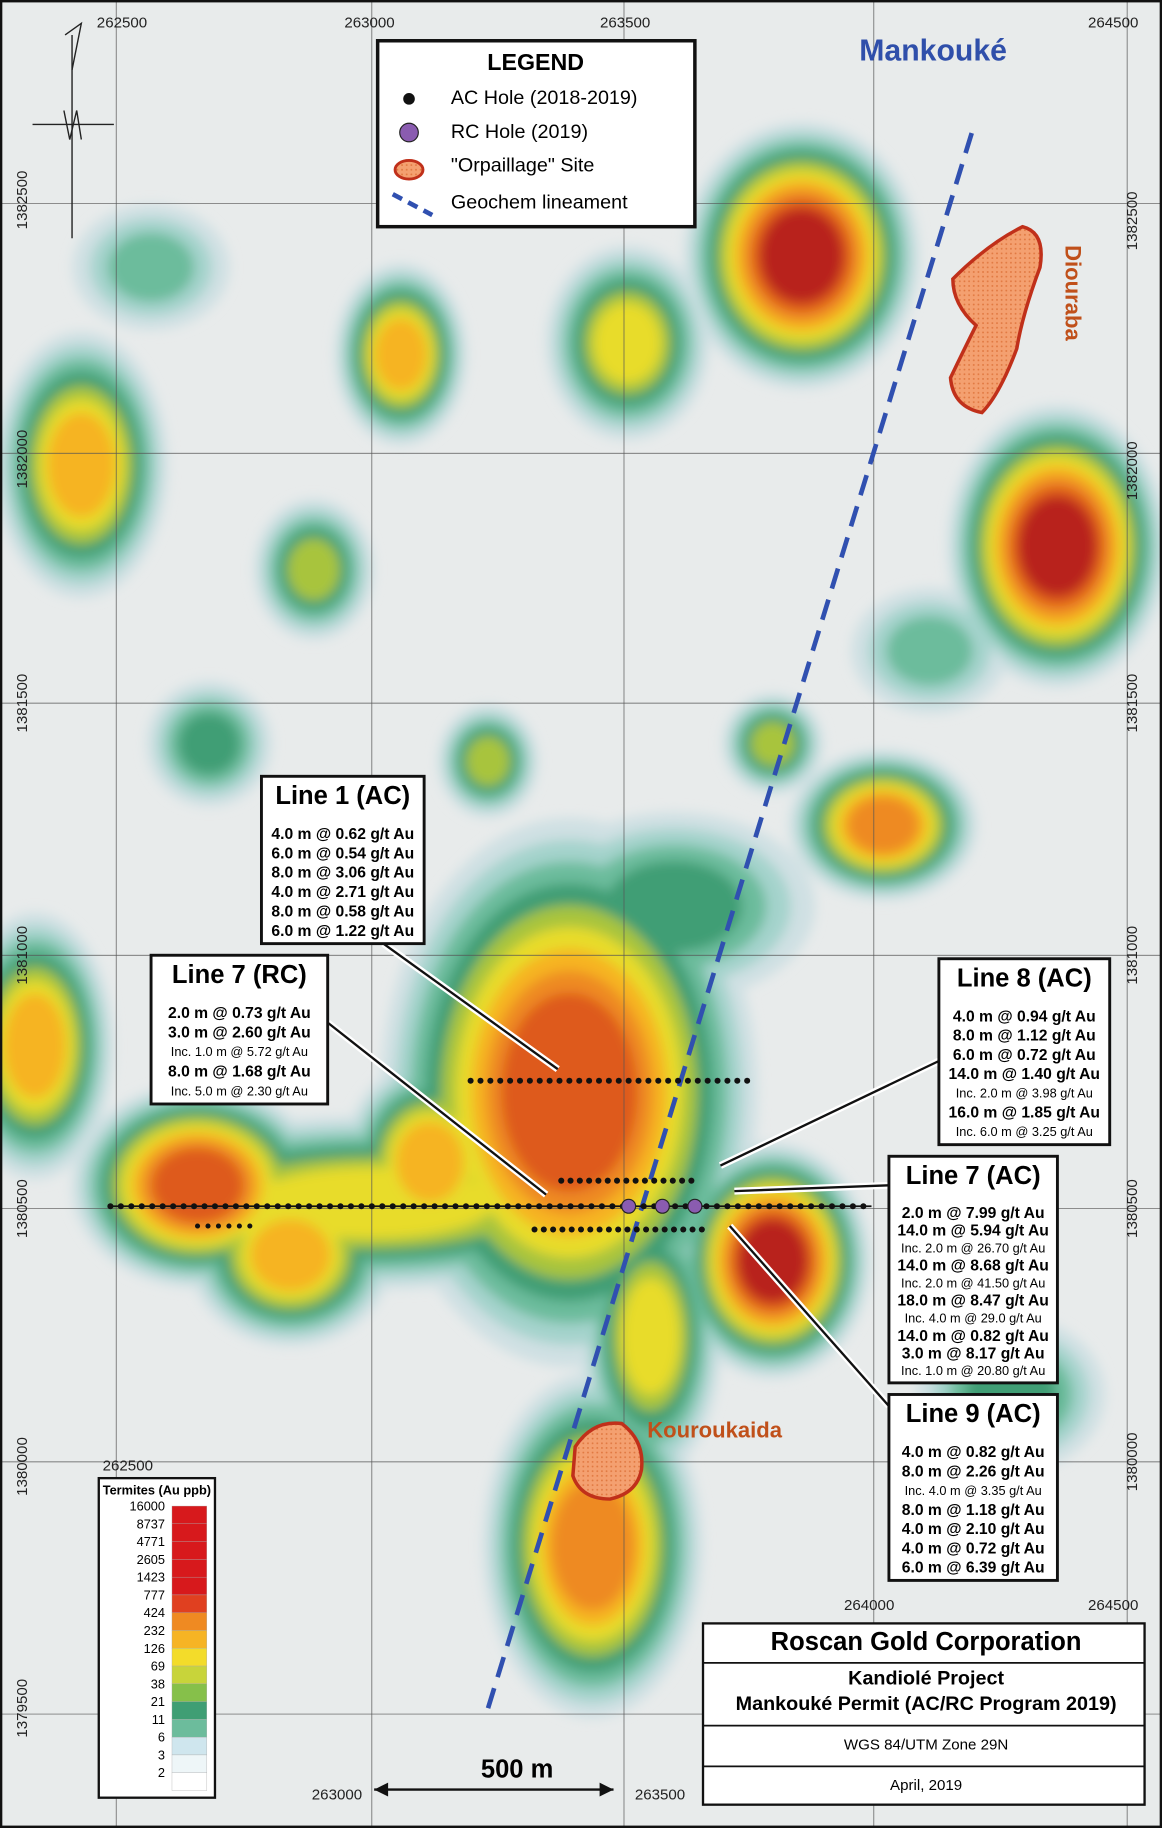 Image resolution: width=1162 pixels, height=1828 pixels. What do you see at coordinates (22, 1466) in the screenshot?
I see `grid-label: 1380000` at bounding box center [22, 1466].